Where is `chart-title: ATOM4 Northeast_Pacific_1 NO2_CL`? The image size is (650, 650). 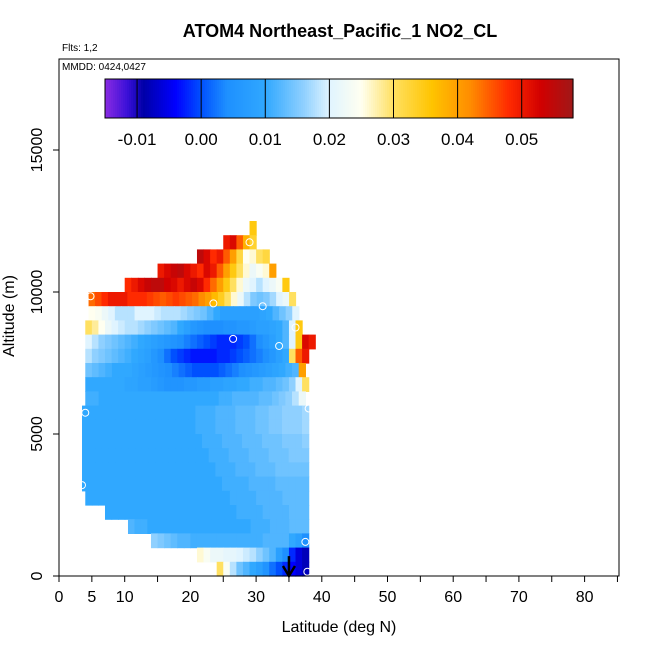 chart-title: ATOM4 Northeast_Pacific_1 NO2_CL is located at coordinates (340, 31).